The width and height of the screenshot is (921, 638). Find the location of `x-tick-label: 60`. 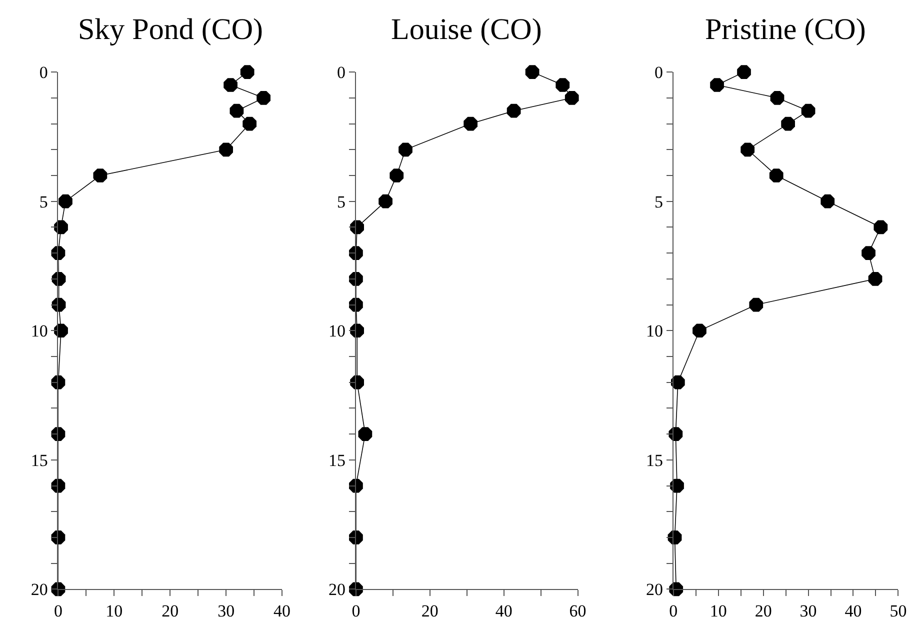

x-tick-label: 60 is located at coordinates (577, 611).